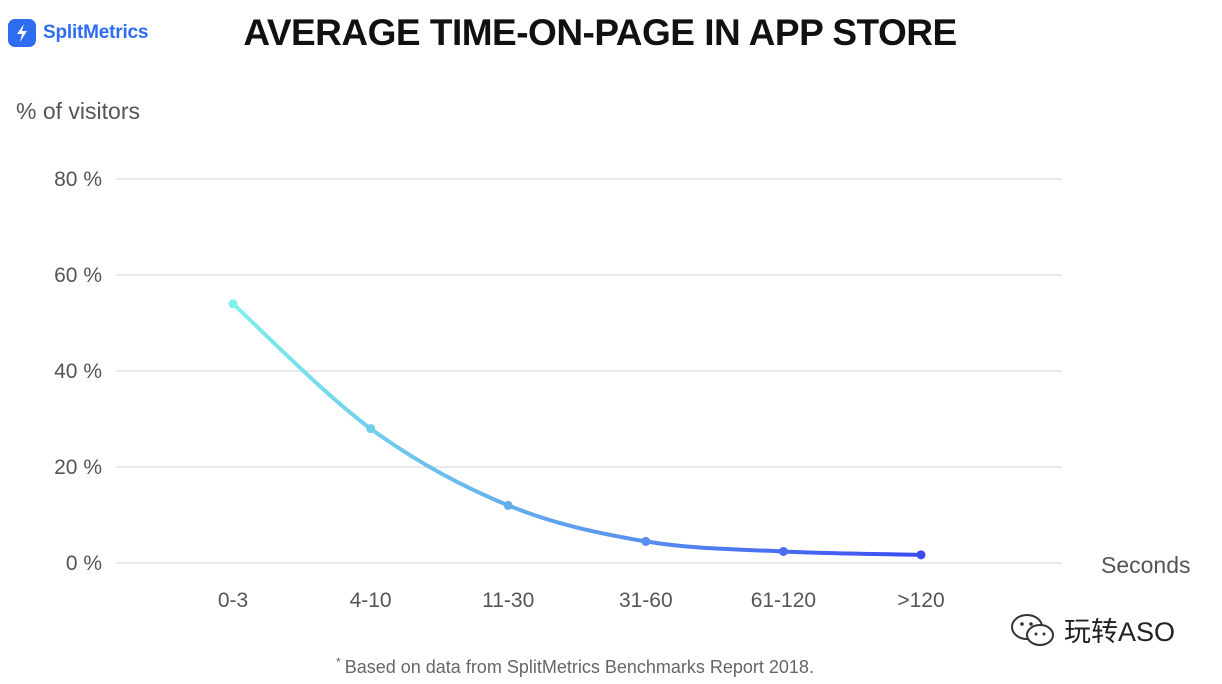 This screenshot has width=1222, height=684. Describe the element at coordinates (233, 600) in the screenshot. I see `x-tick-label: 0-3` at that location.